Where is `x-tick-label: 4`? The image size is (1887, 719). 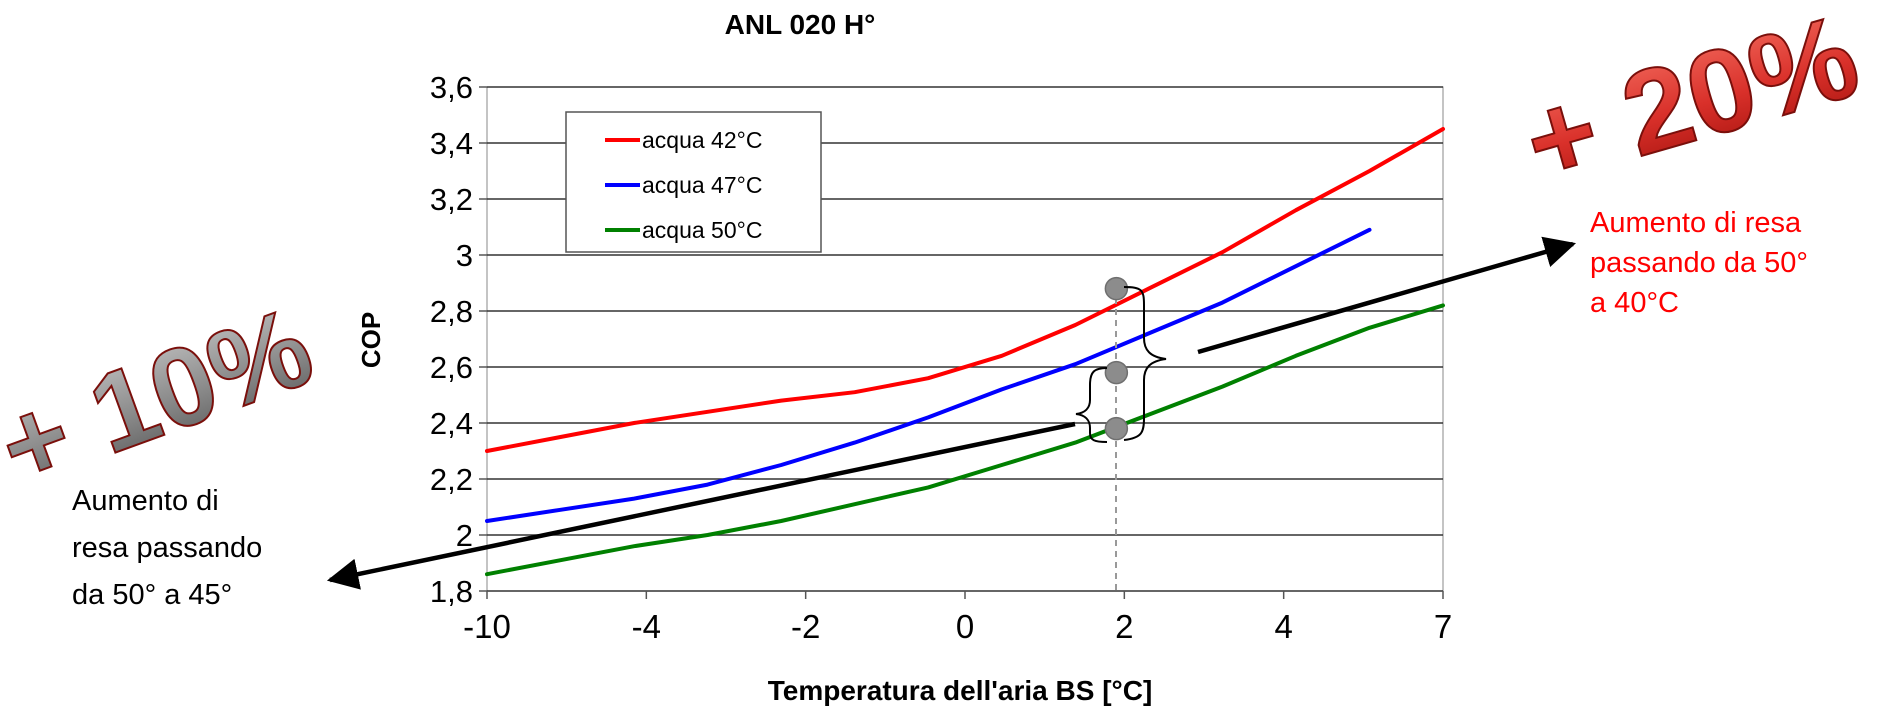
x-tick-label: 4 is located at coordinates (1283, 626).